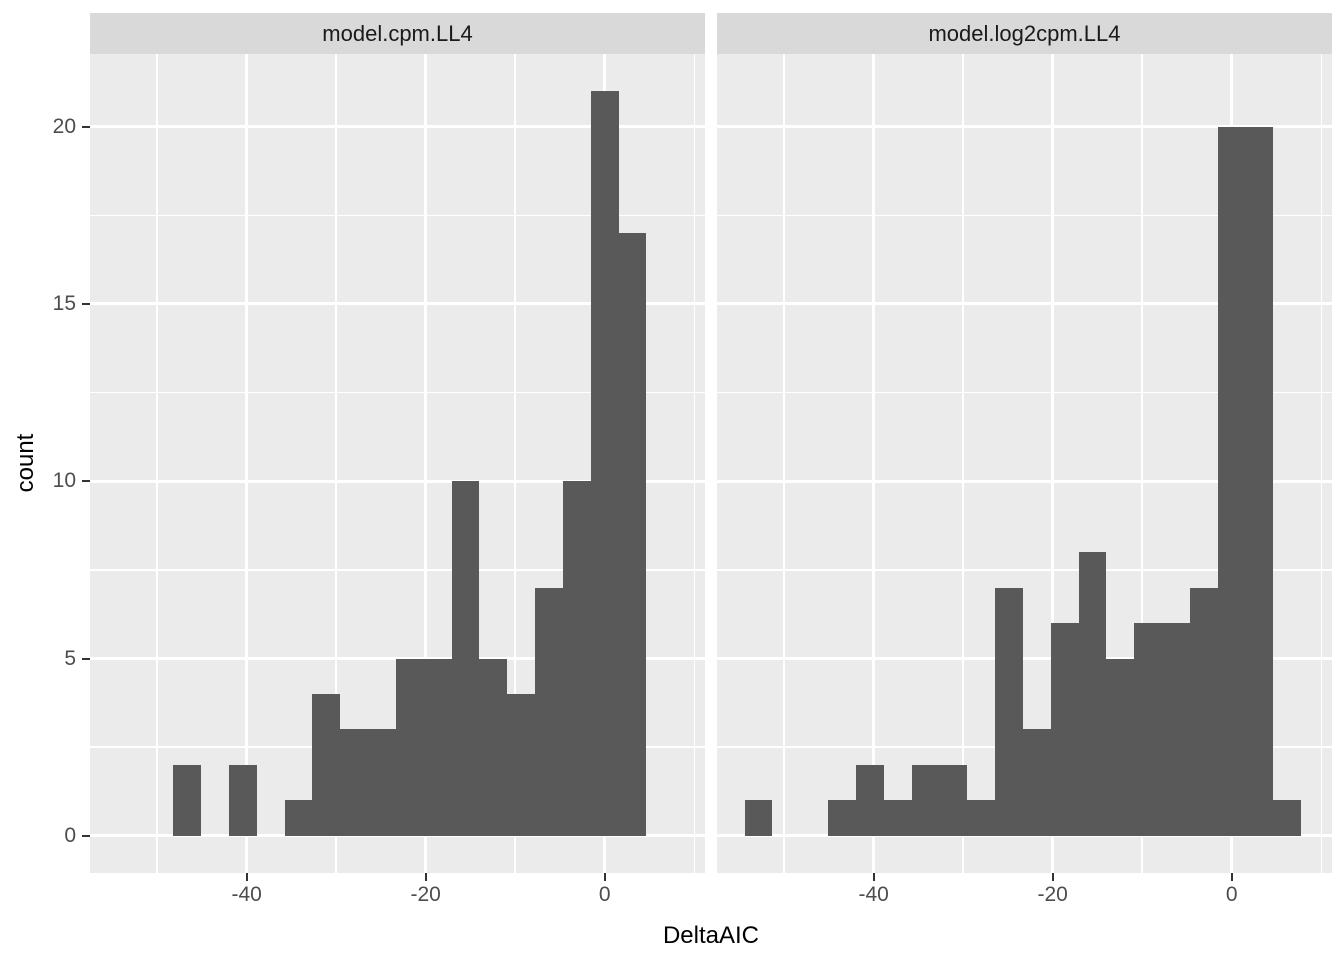 The width and height of the screenshot is (1344, 960). What do you see at coordinates (64, 126) in the screenshot?
I see `y-tick-label: 20` at bounding box center [64, 126].